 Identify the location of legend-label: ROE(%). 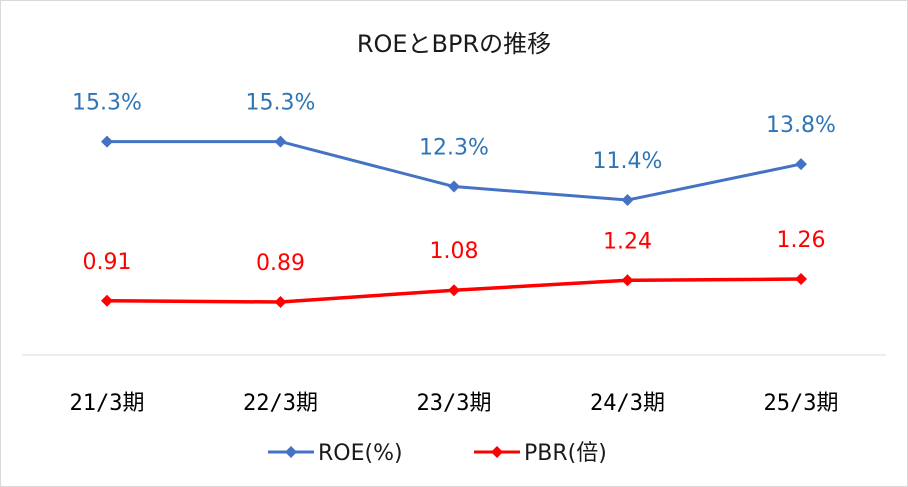
(360, 453).